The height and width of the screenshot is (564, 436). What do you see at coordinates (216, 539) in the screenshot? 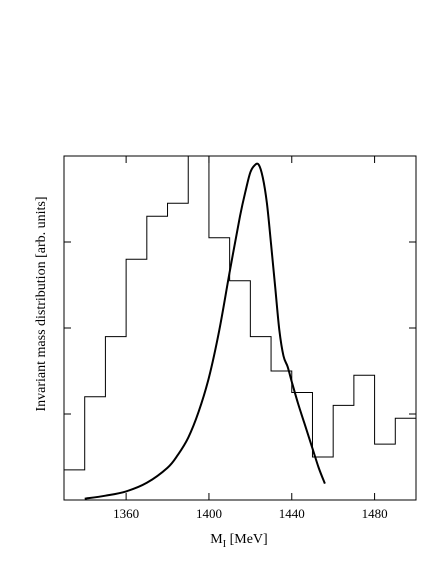
I see `x-axis-label-main: M` at bounding box center [216, 539].